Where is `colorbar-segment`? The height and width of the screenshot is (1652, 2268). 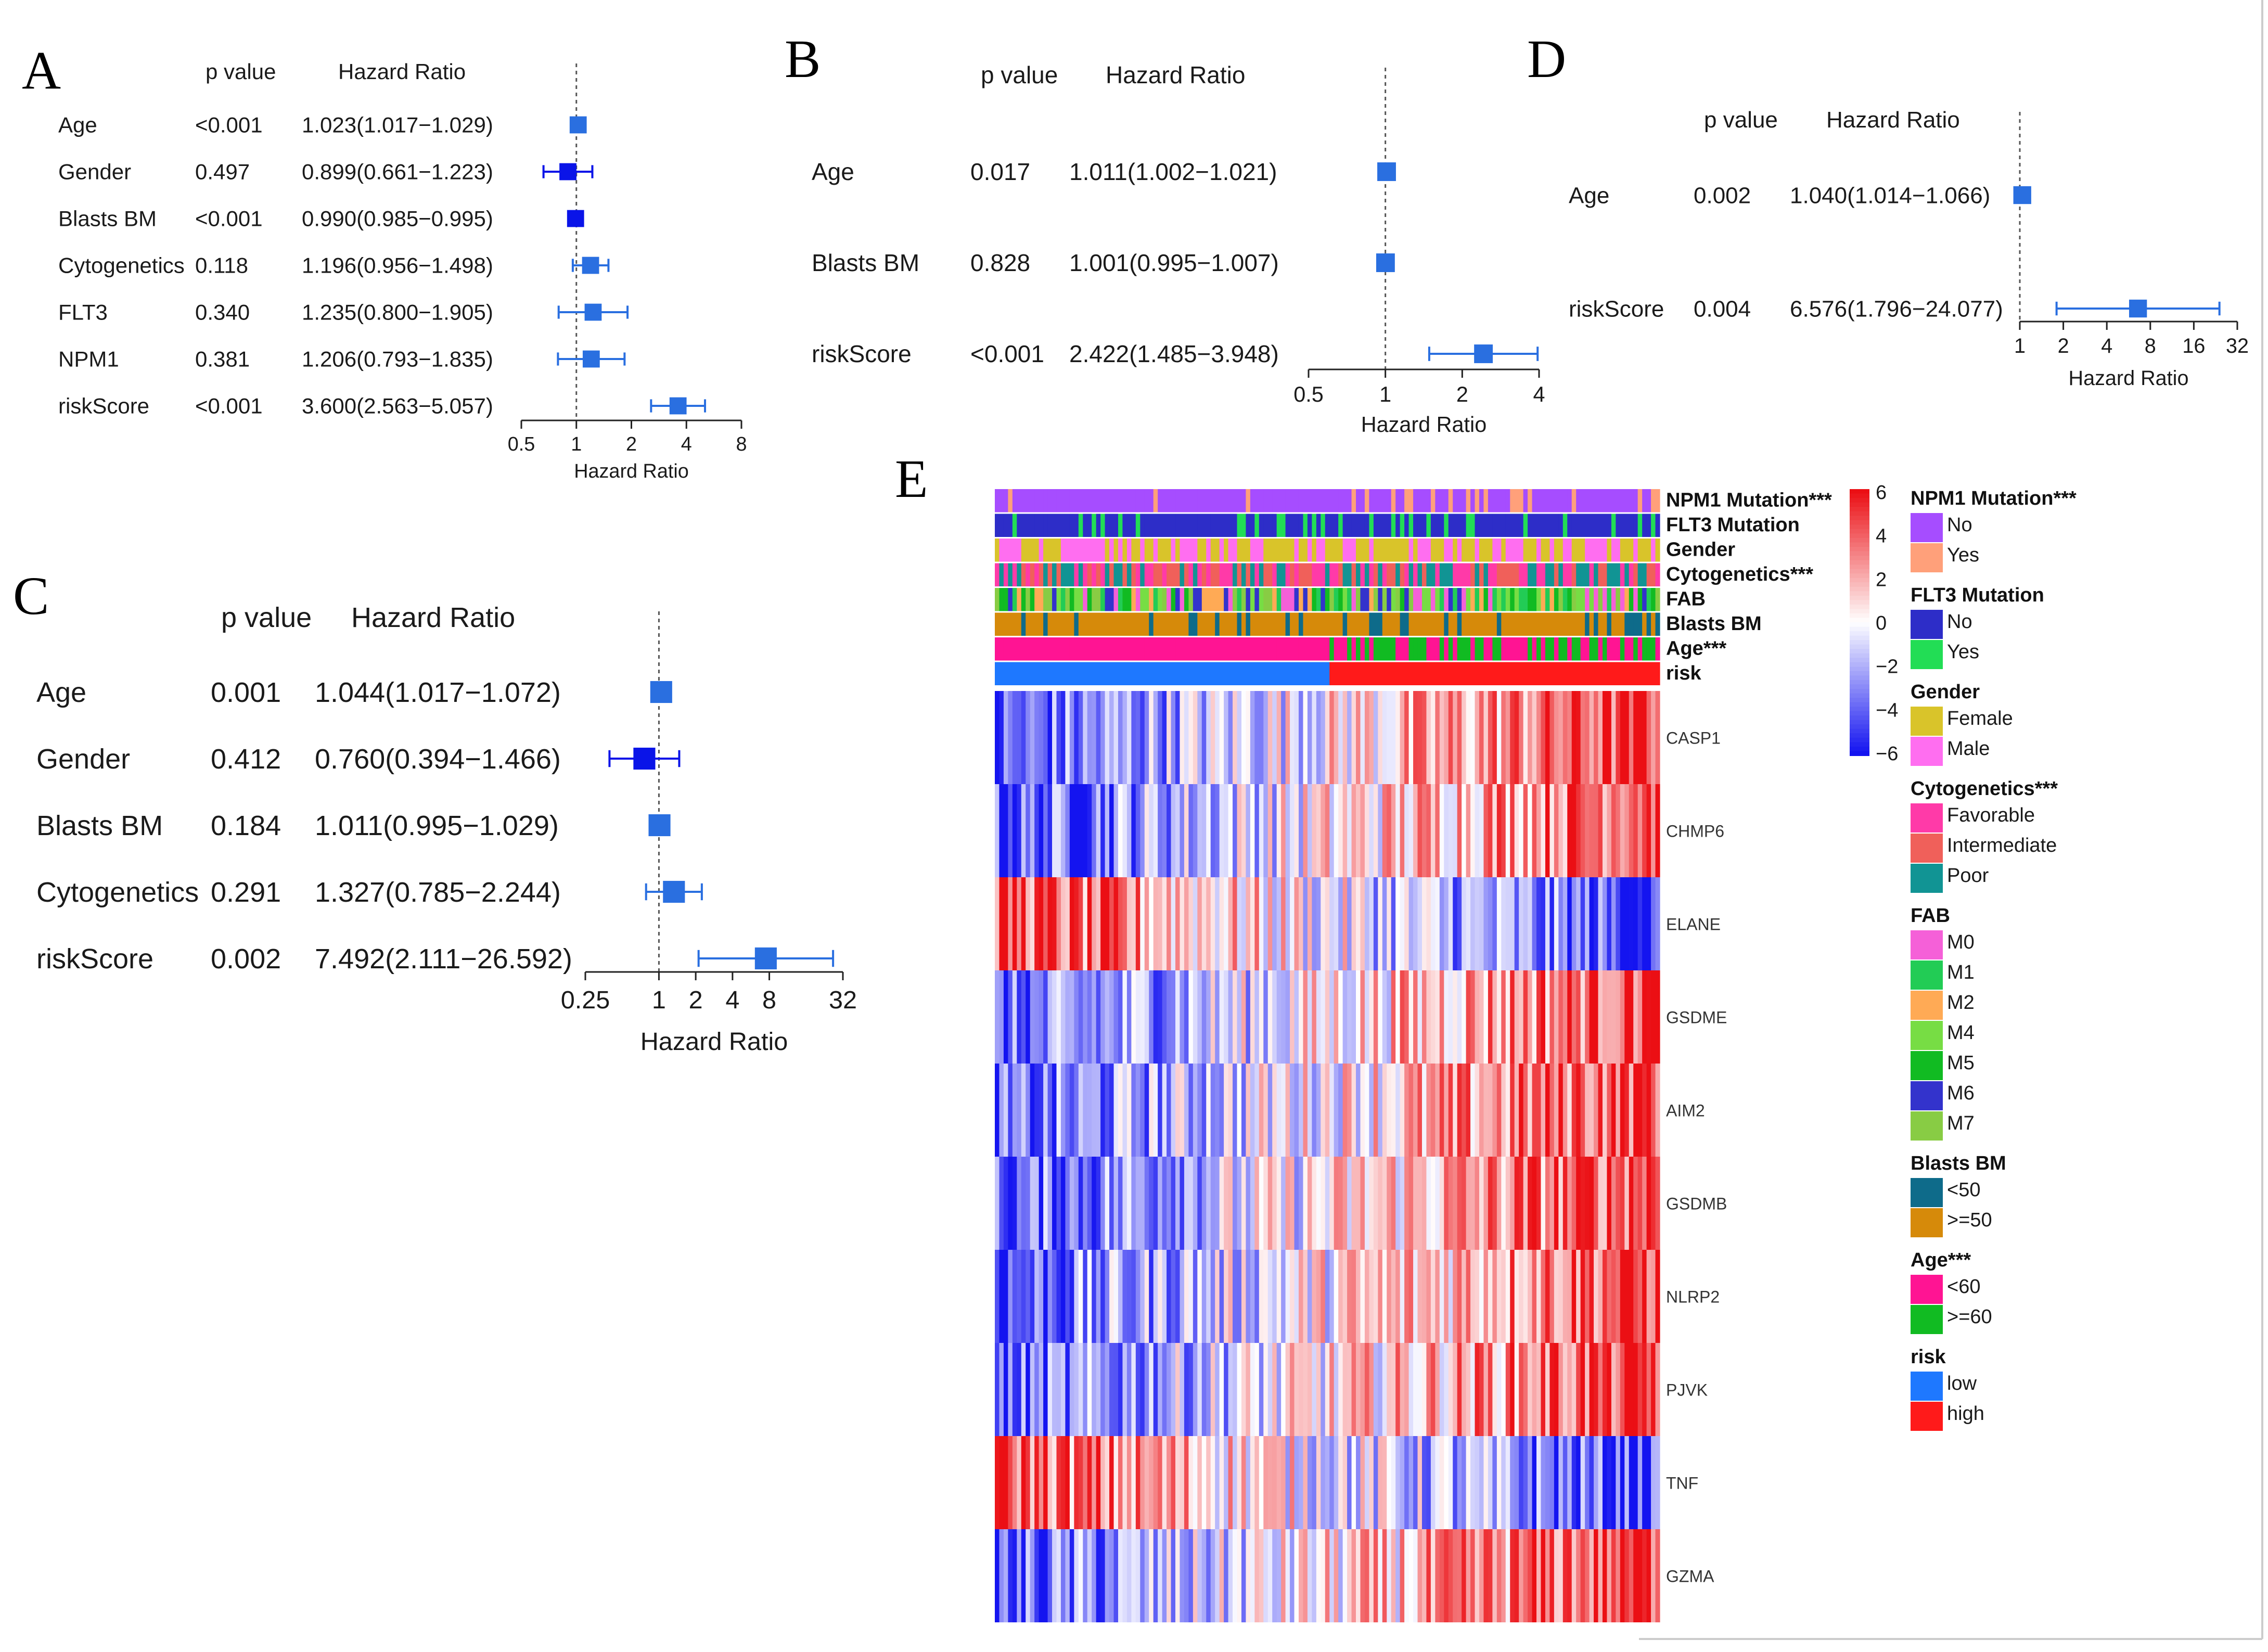
colorbar-segment is located at coordinates (1859, 500).